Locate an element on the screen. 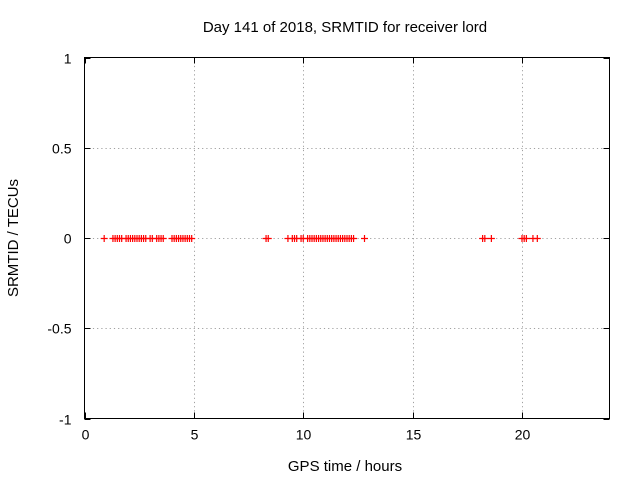 The image size is (640, 480). x-tick-label: 10 is located at coordinates (304, 435).